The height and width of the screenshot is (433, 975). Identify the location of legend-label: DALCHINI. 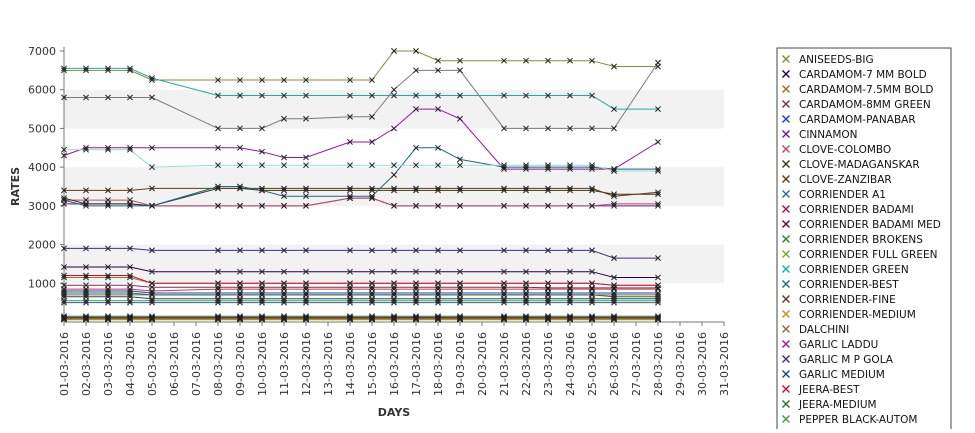
(824, 330).